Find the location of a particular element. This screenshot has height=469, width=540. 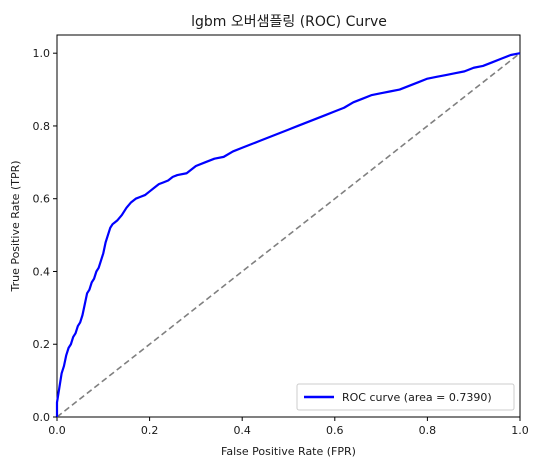

legend-entry-roc: ROC curve (area = 0.7390) is located at coordinates (417, 397).